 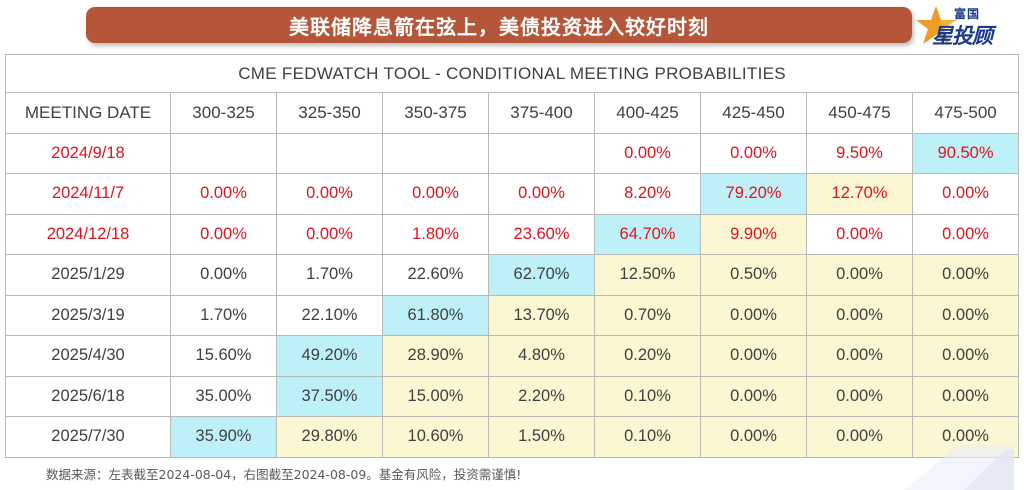 I want to click on probability-cell: 12.50%, so click(x=647, y=275).